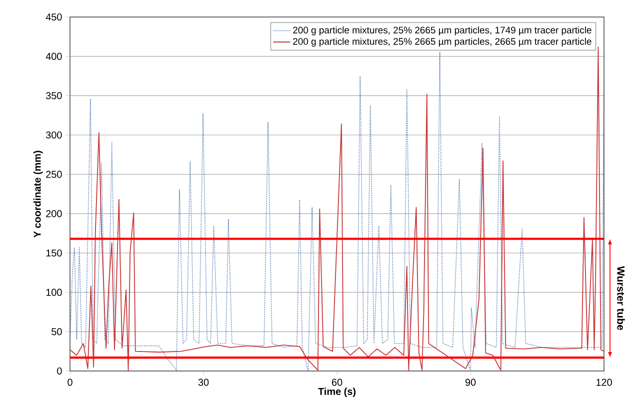 This screenshot has width=632, height=417. What do you see at coordinates (57, 332) in the screenshot?
I see `y-tick-label: 50` at bounding box center [57, 332].